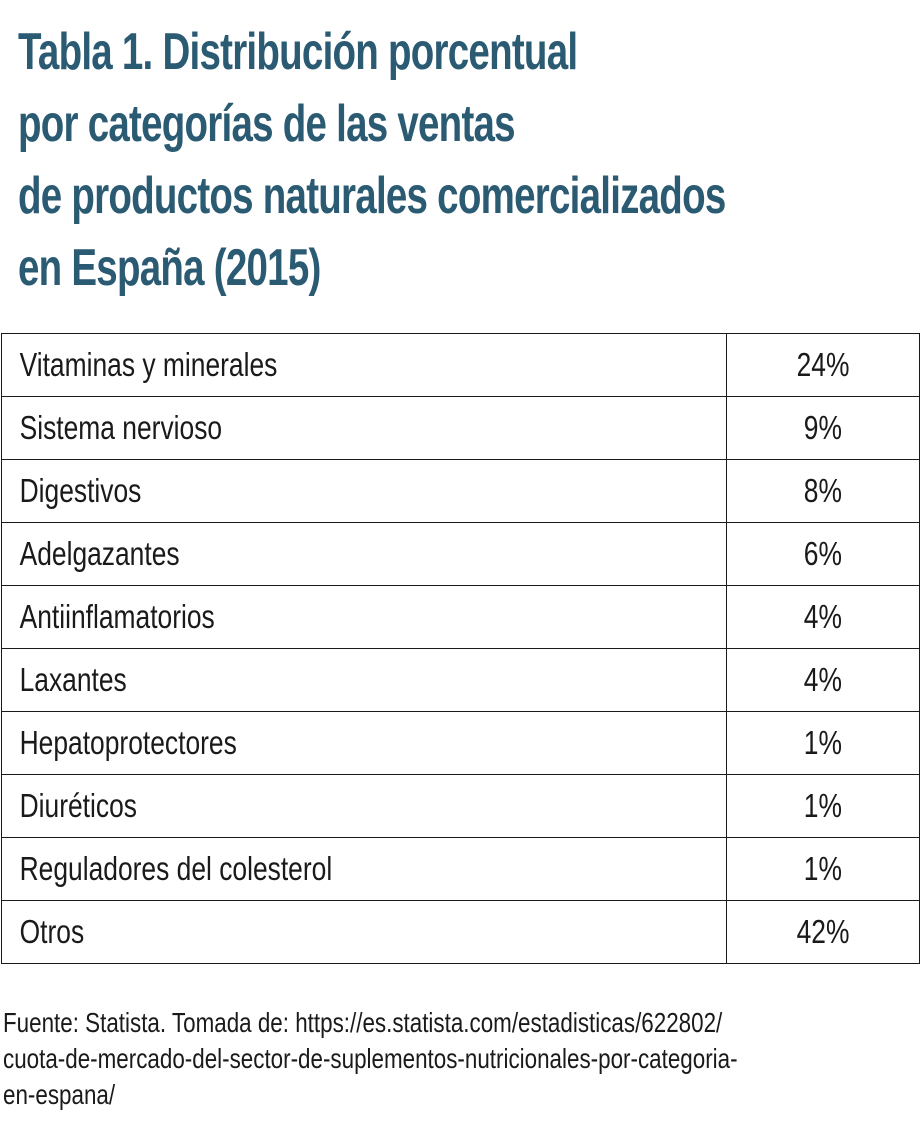 The image size is (921, 1131). I want to click on table-row: Vitaminas y minerales 24%, so click(460, 365).